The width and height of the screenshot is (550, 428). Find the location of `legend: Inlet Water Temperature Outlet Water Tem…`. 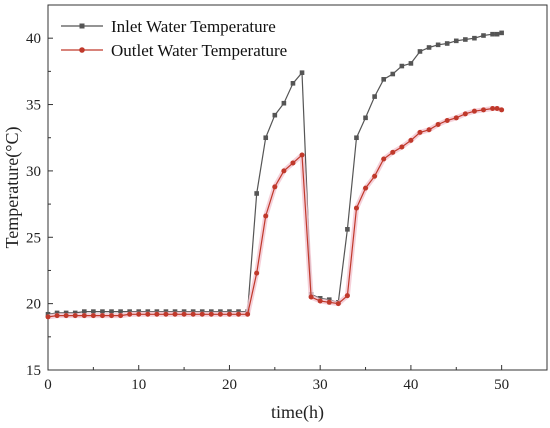

legend: Inlet Water Temperature Outlet Water Tem… is located at coordinates (174, 38).